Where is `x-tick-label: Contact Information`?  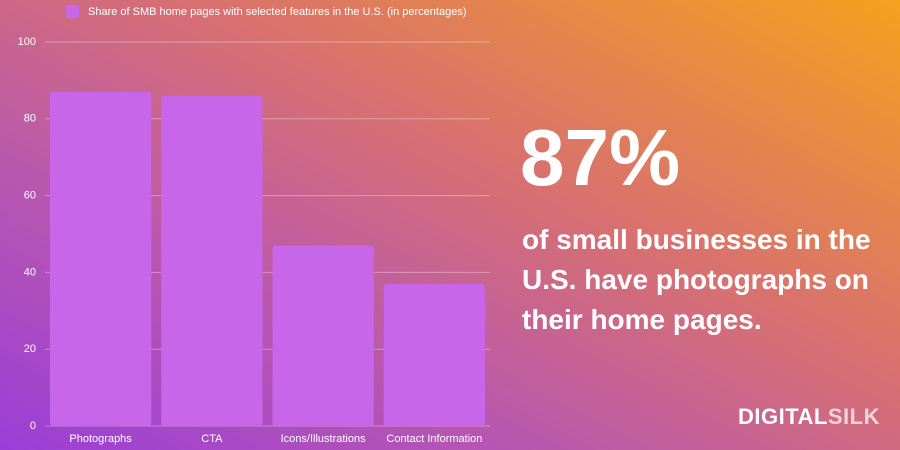
x-tick-label: Contact Information is located at coordinates (434, 439).